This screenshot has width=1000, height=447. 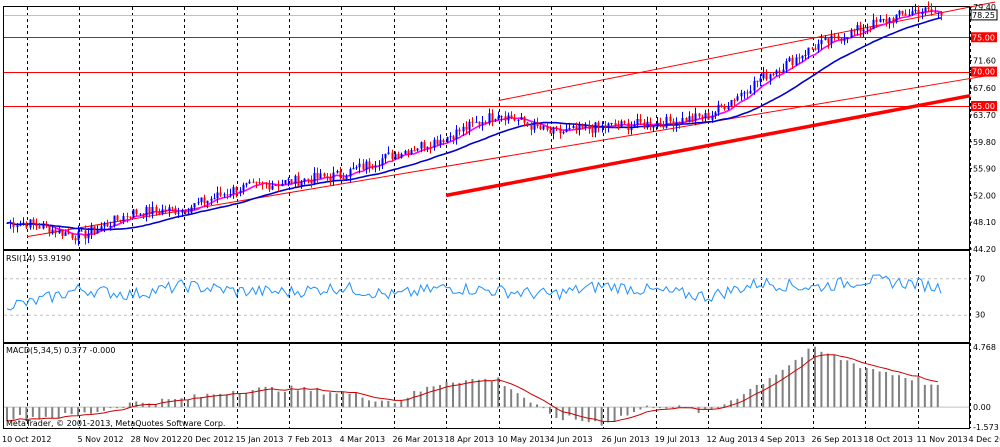 What do you see at coordinates (474, 292) in the screenshot?
I see `rsi-line` at bounding box center [474, 292].